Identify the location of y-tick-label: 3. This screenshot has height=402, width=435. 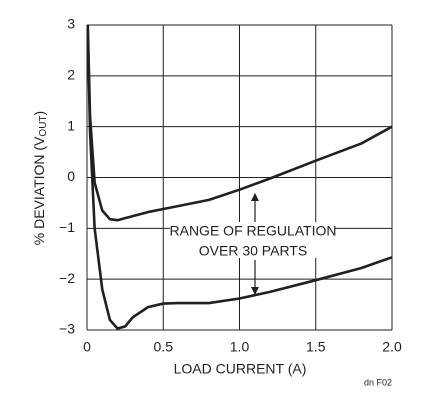
(71, 24).